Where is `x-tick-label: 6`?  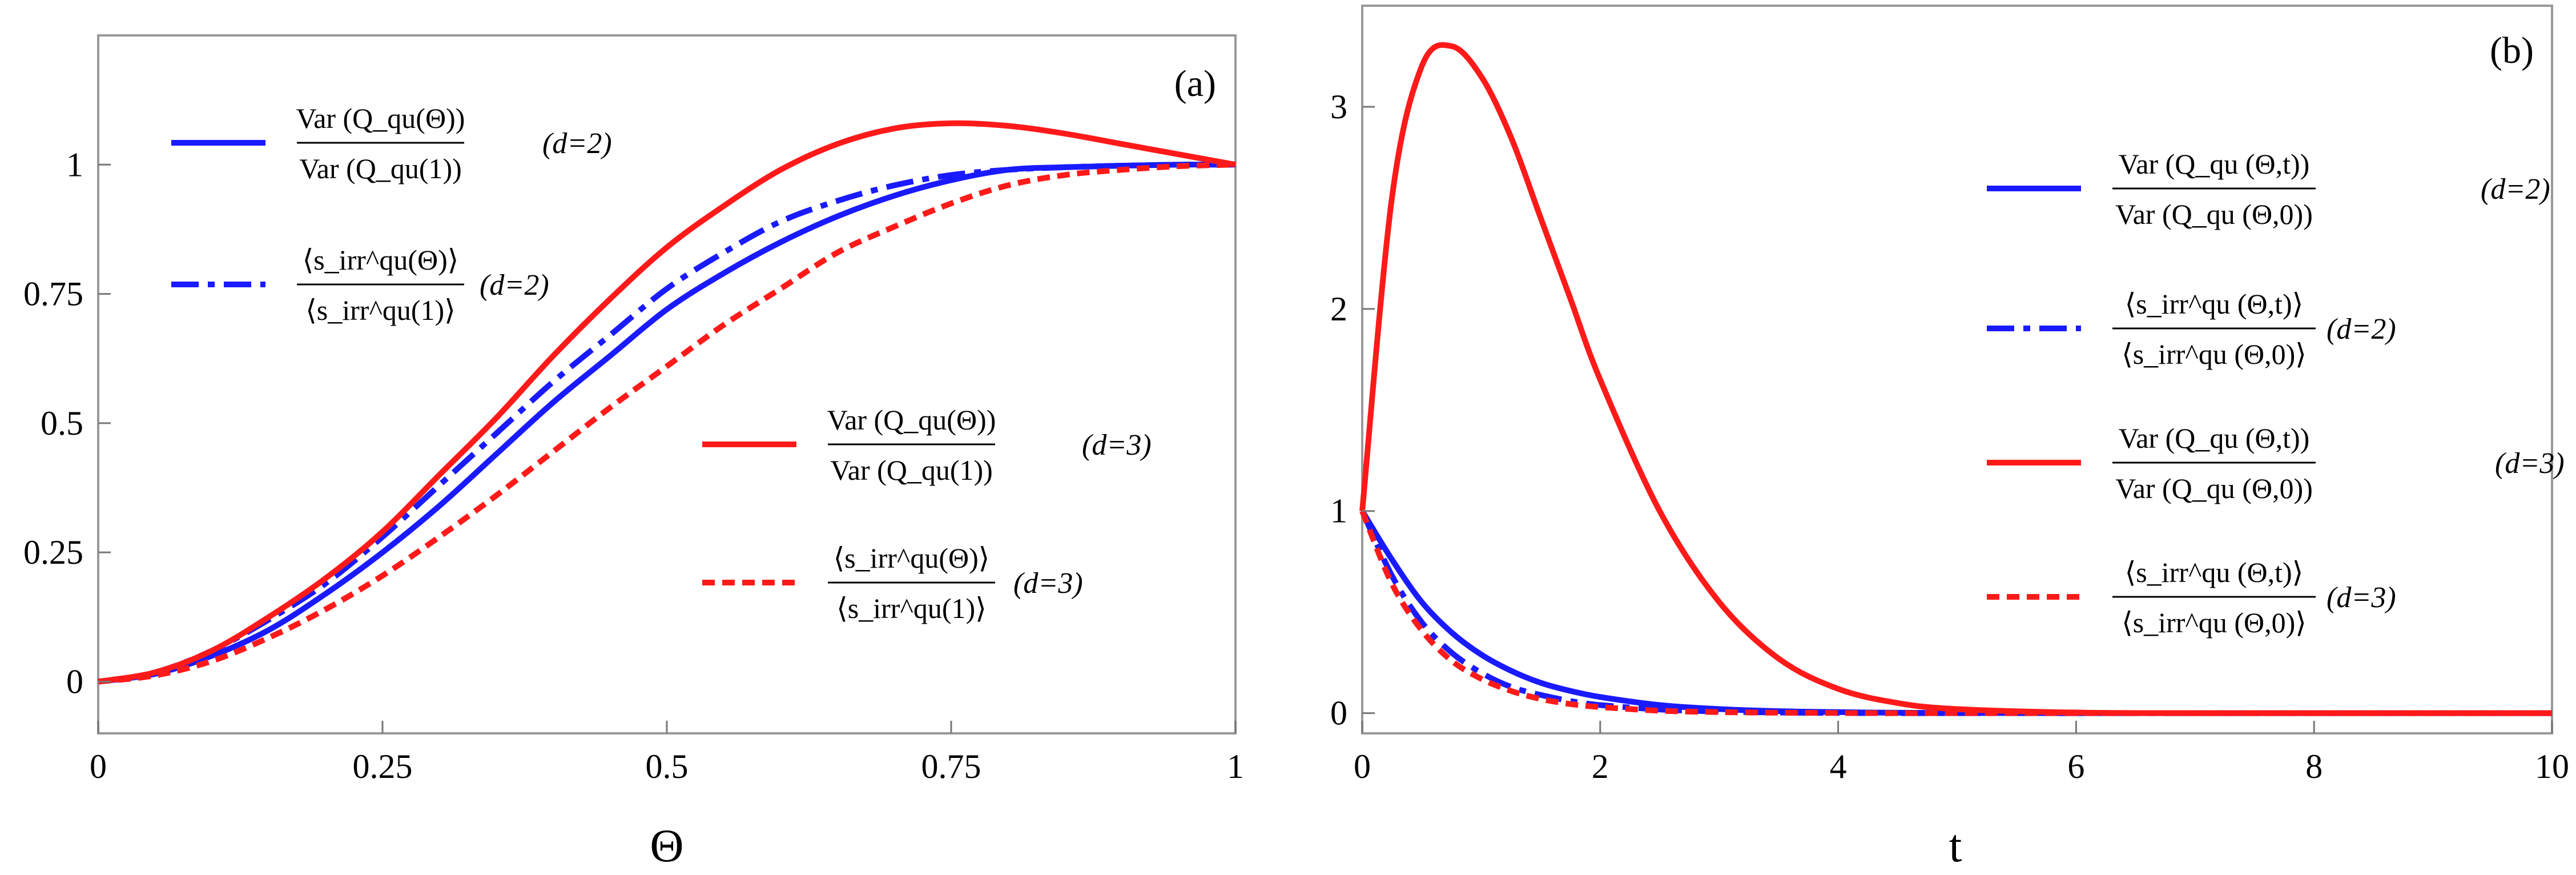
x-tick-label: 6 is located at coordinates (2075, 766).